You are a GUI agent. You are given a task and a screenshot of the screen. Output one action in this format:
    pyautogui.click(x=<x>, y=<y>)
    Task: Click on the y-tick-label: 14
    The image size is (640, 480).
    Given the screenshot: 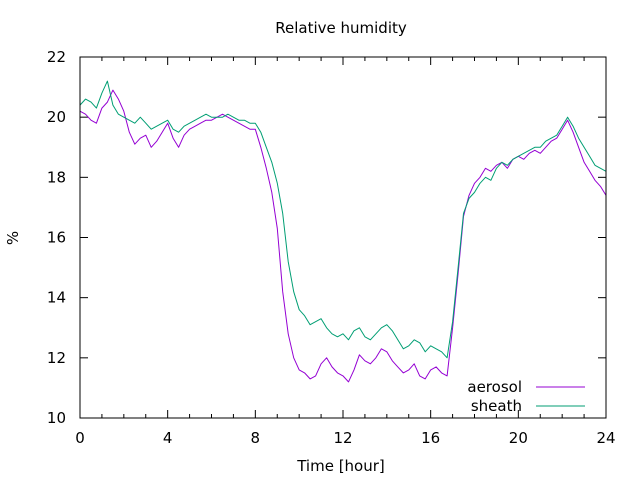 What is the action you would take?
    pyautogui.click(x=56, y=298)
    